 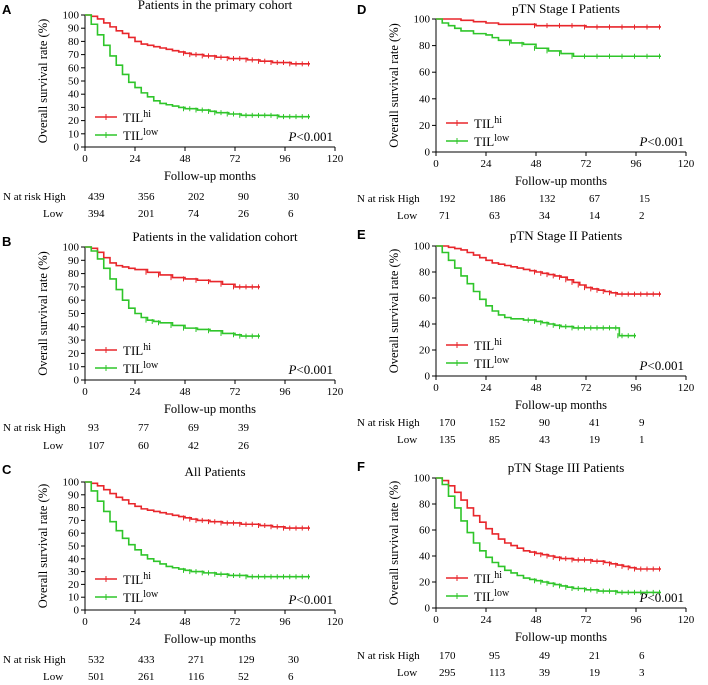 I want to click on risk-high-value: 69, so click(x=194, y=428).